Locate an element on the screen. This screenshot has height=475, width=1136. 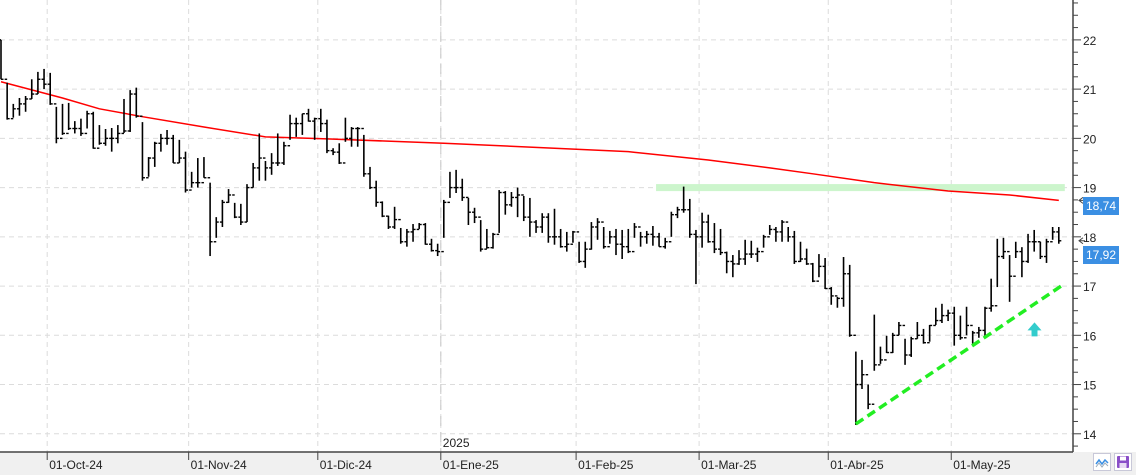
save-icon is located at coordinates (1123, 462).